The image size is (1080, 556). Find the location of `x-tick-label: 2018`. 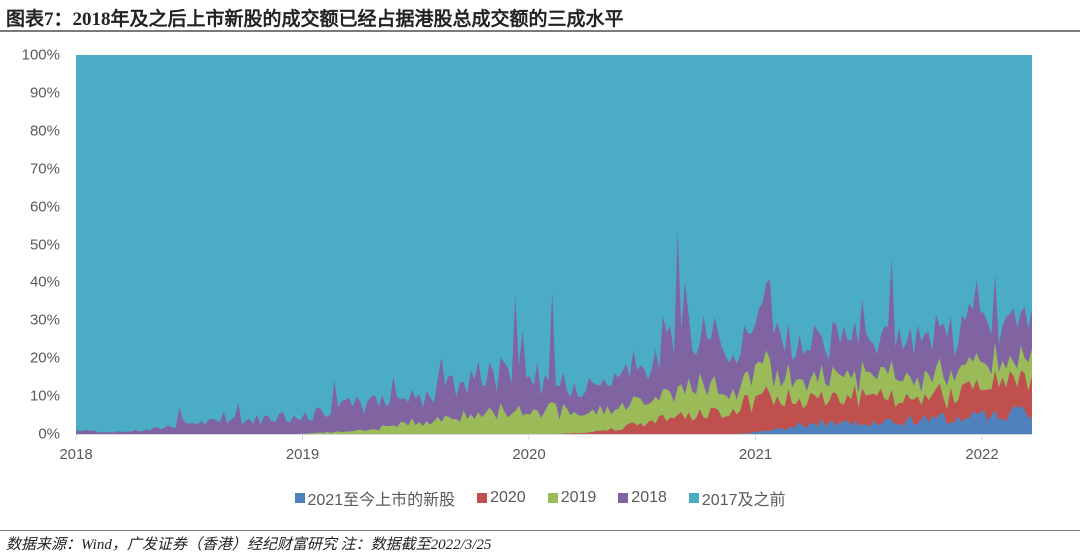

x-tick-label: 2018 is located at coordinates (76, 454).